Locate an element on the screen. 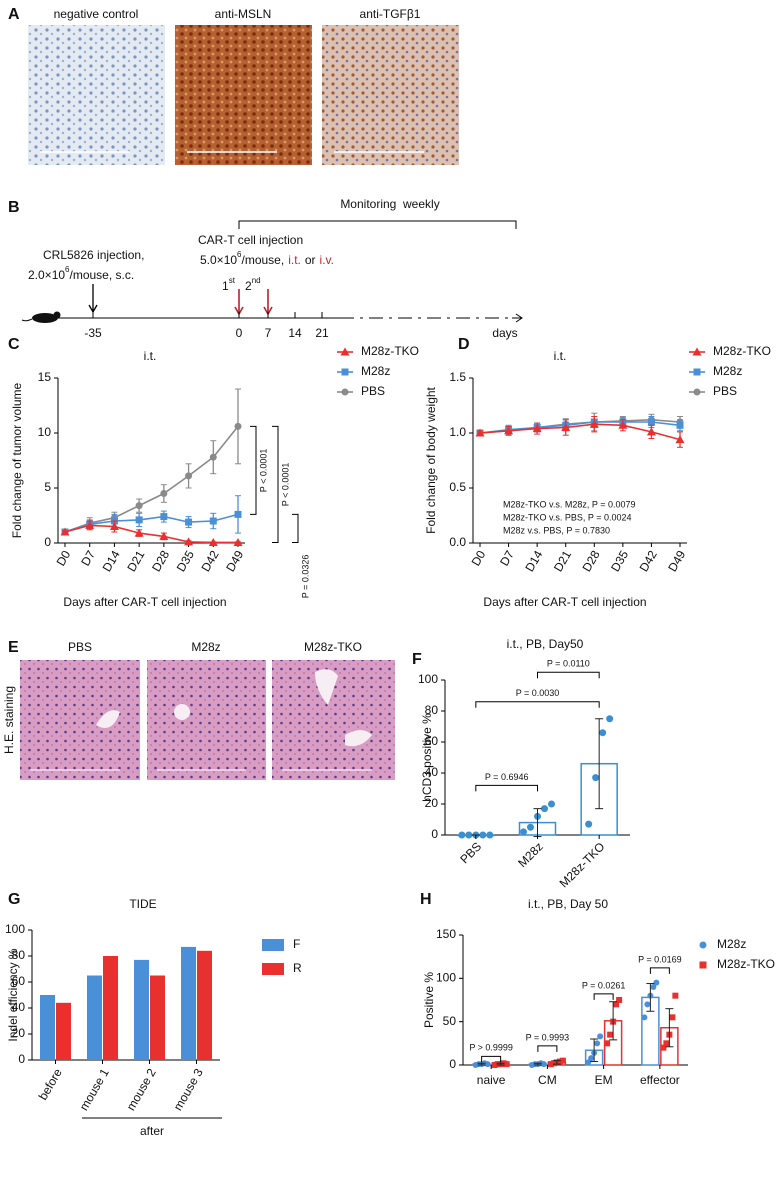 The height and width of the screenshot is (1187, 779). route: i.v. is located at coordinates (327, 260).